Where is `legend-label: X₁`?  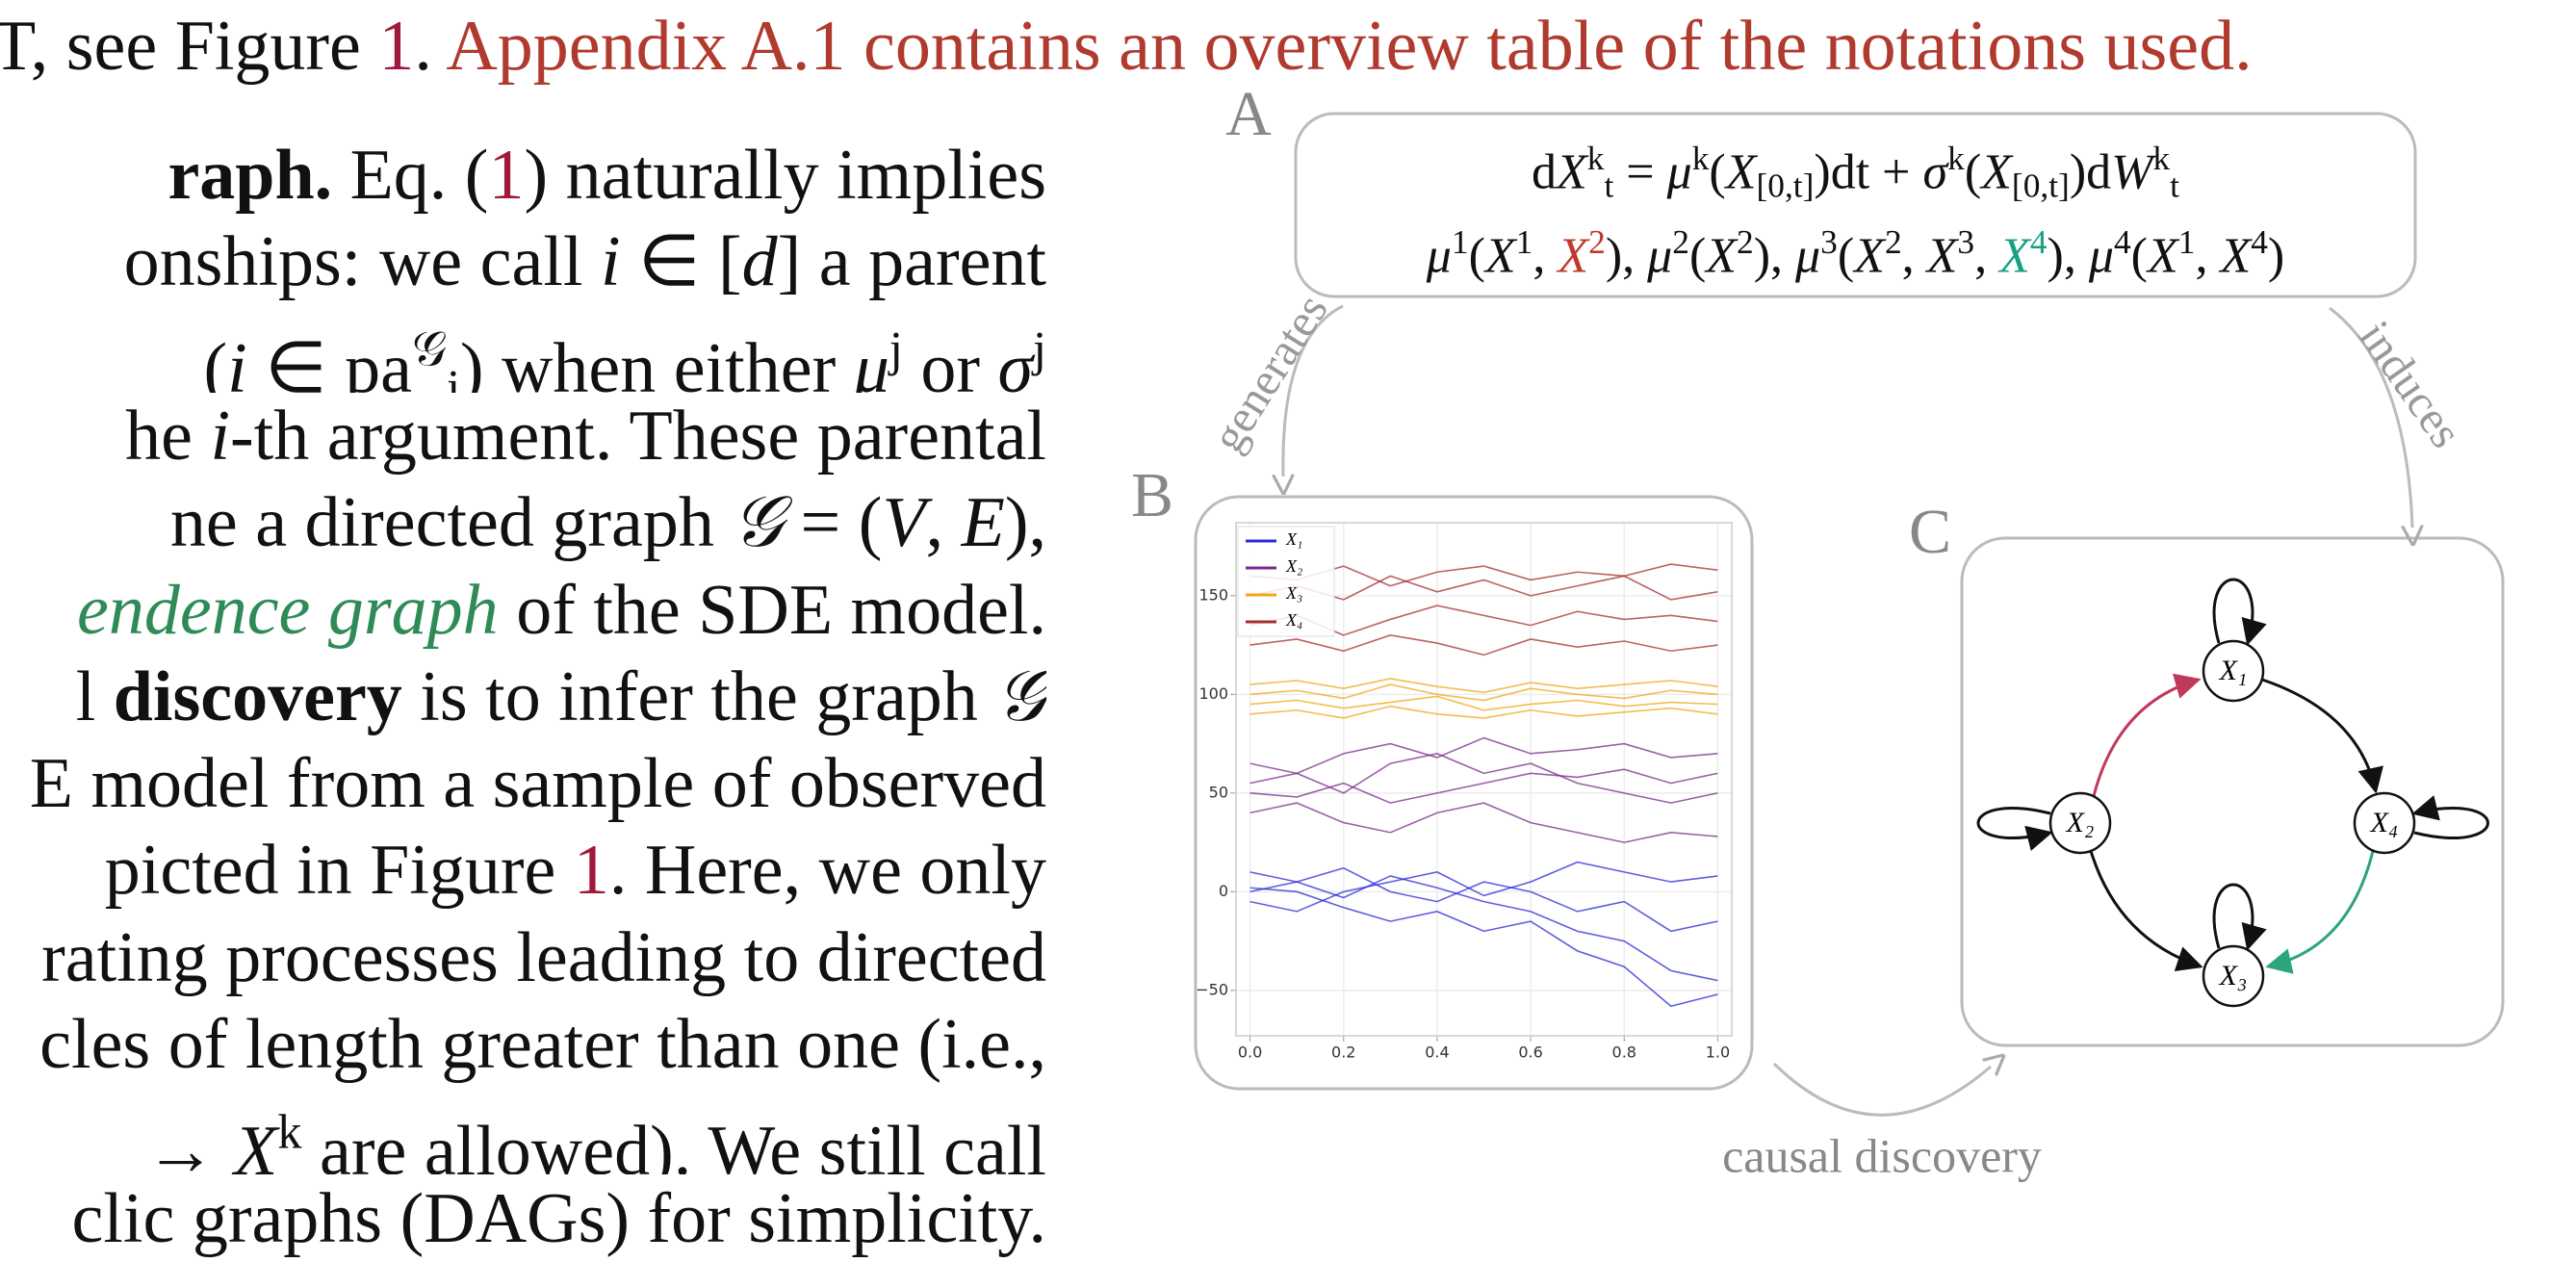
legend-label: X₁ is located at coordinates (1294, 539).